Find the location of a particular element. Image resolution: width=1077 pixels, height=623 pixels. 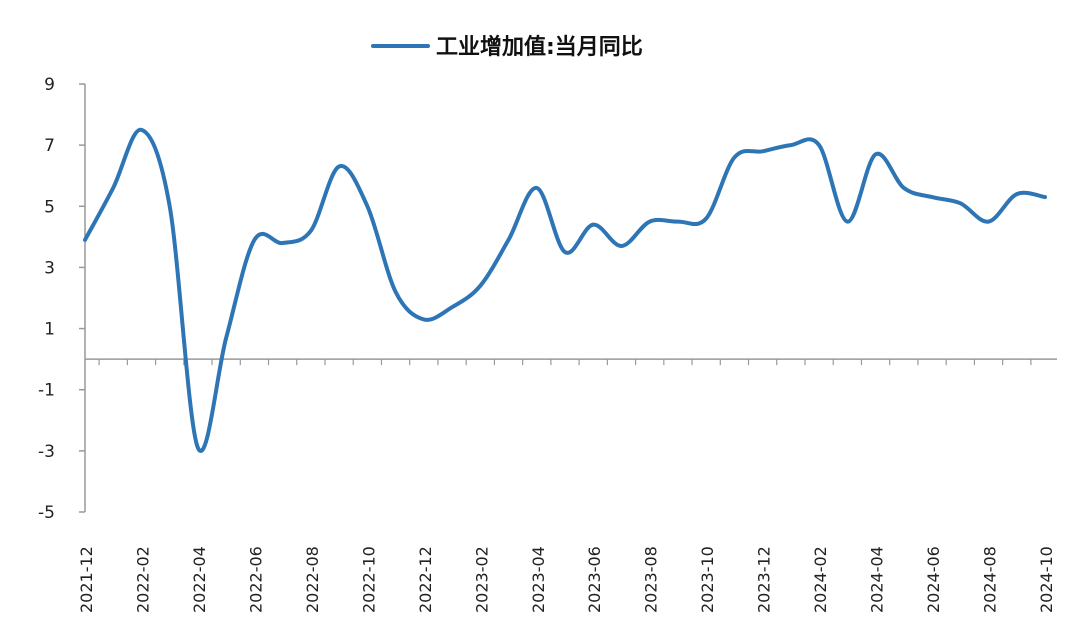

x-tick-label: 2022-10 is located at coordinates (368, 579).